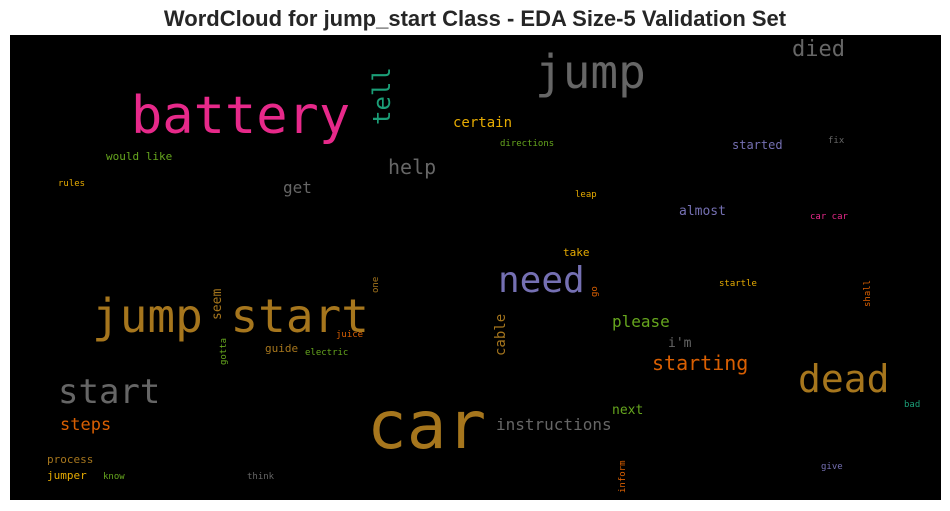  Describe the element at coordinates (217, 304) in the screenshot. I see `word-seem: seem` at that location.